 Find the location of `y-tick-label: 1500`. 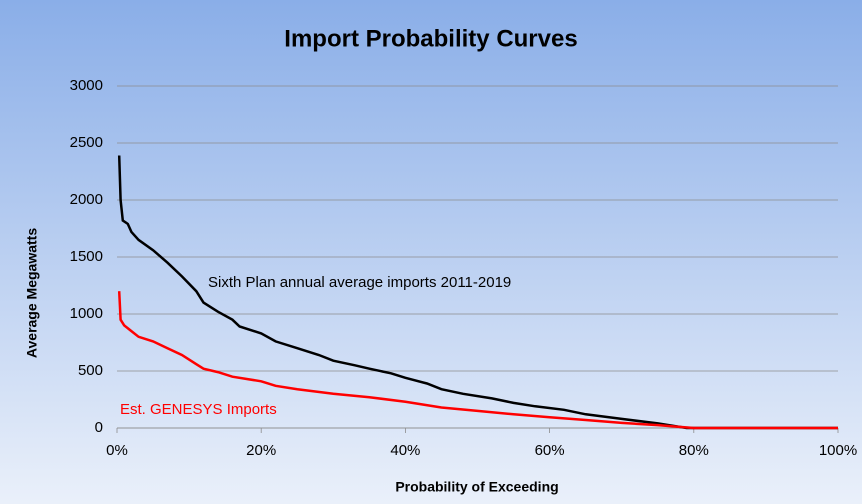

y-tick-label: 1500 is located at coordinates (86, 256).